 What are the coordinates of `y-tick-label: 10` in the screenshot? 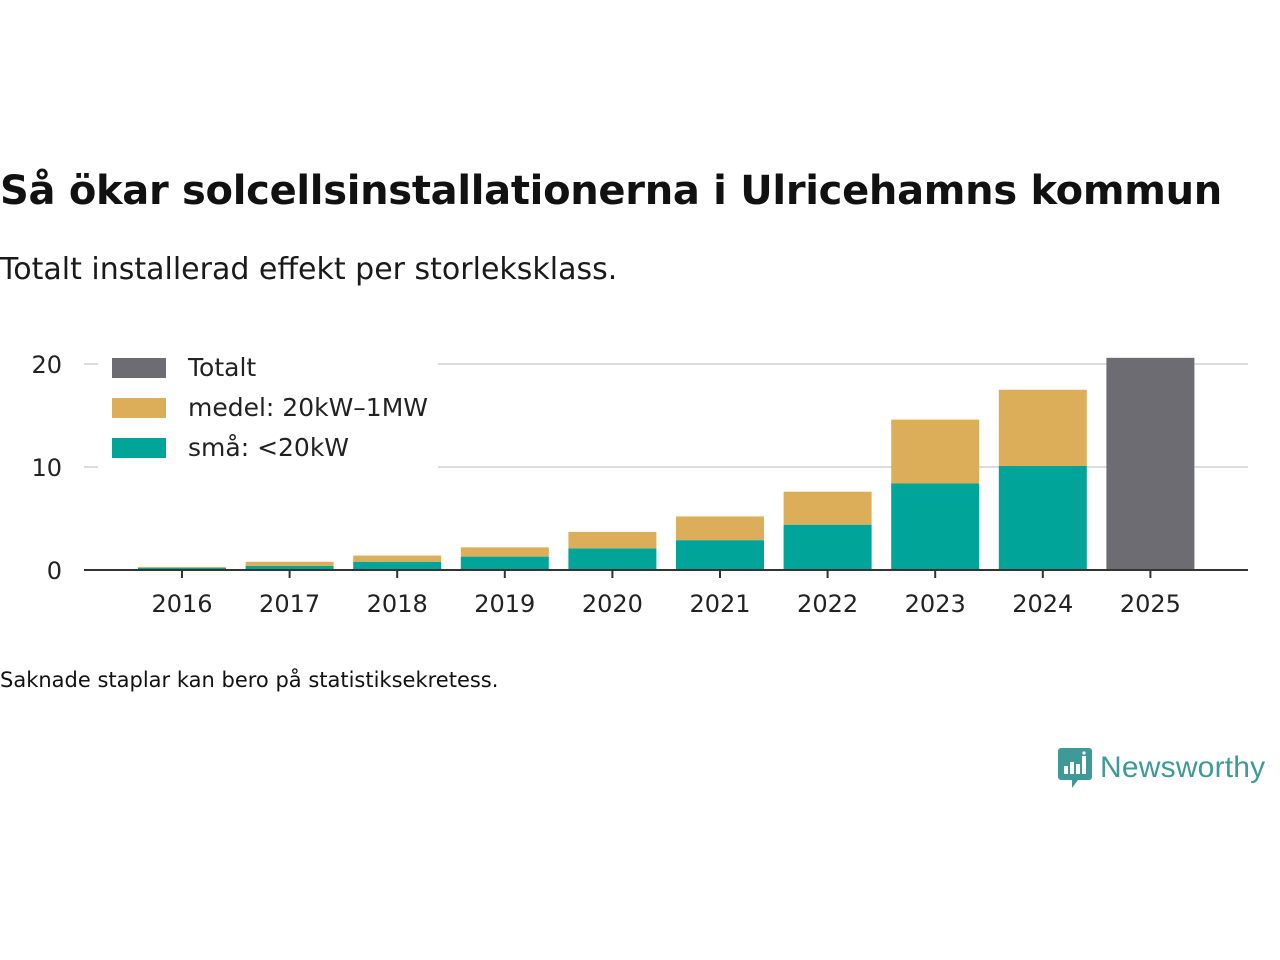 It's located at (46, 468).